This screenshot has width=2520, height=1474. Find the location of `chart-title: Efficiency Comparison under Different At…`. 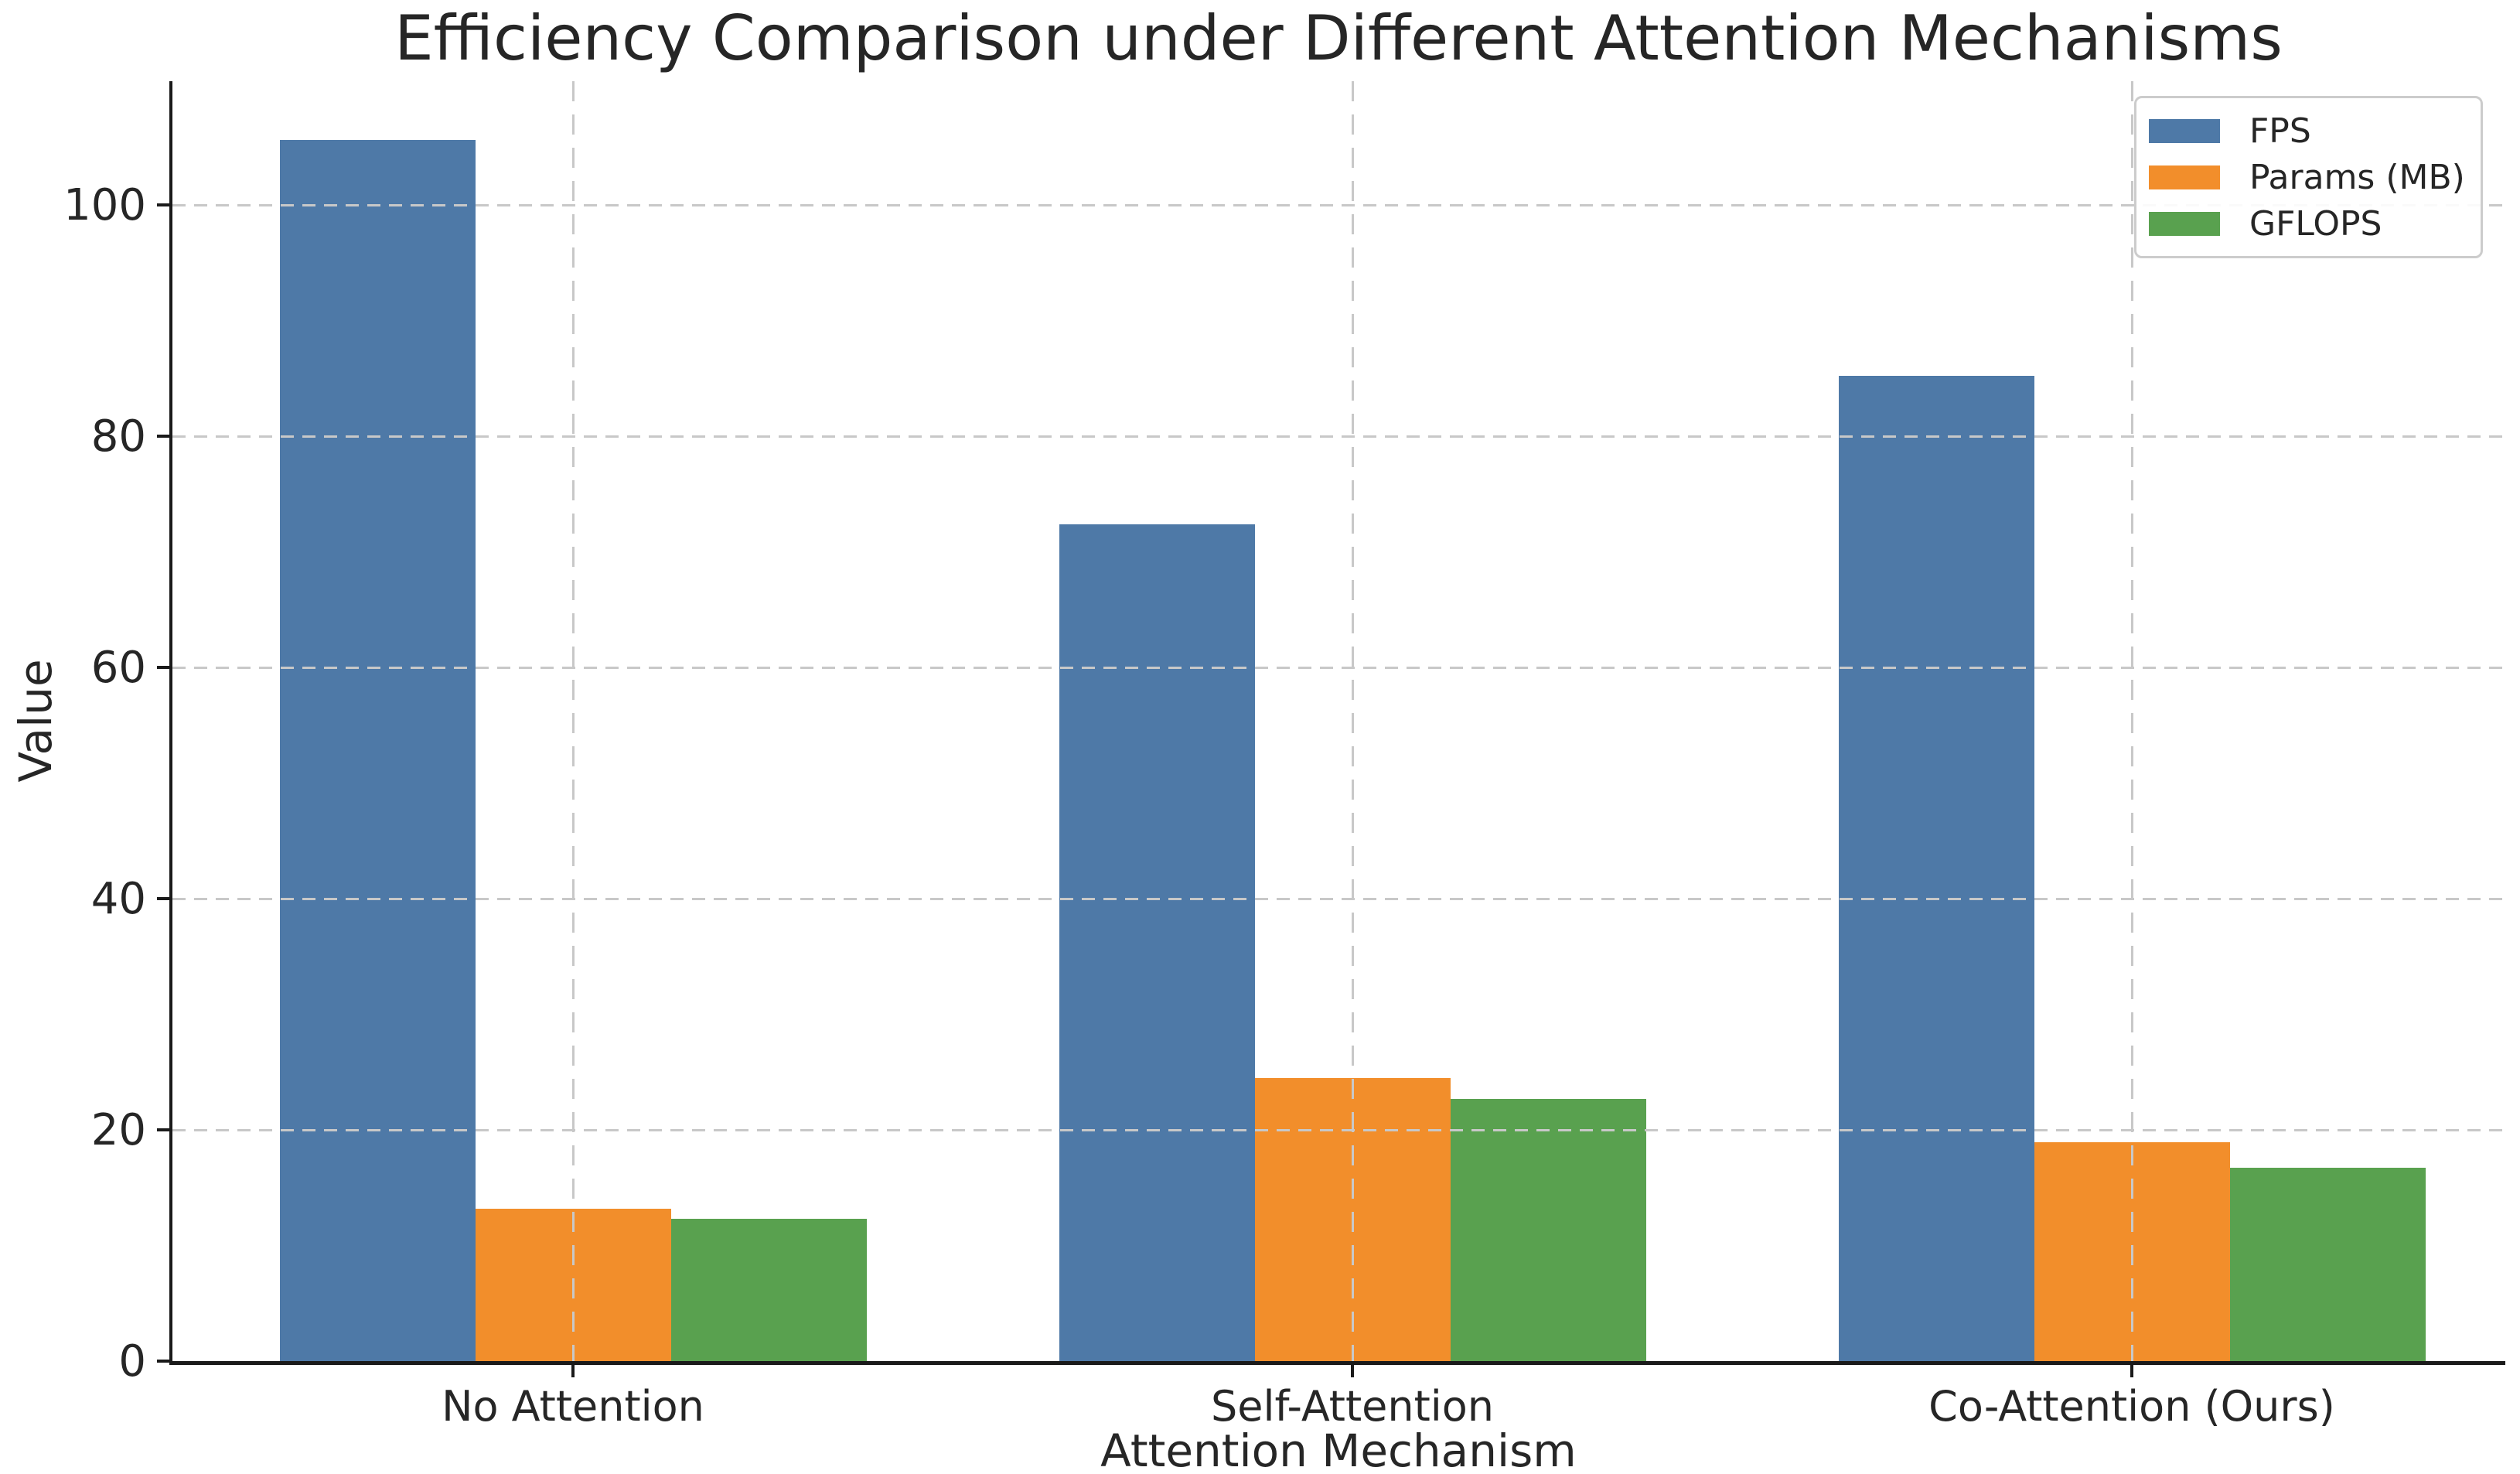

chart-title: Efficiency Comparison under Different At… is located at coordinates (1338, 38).